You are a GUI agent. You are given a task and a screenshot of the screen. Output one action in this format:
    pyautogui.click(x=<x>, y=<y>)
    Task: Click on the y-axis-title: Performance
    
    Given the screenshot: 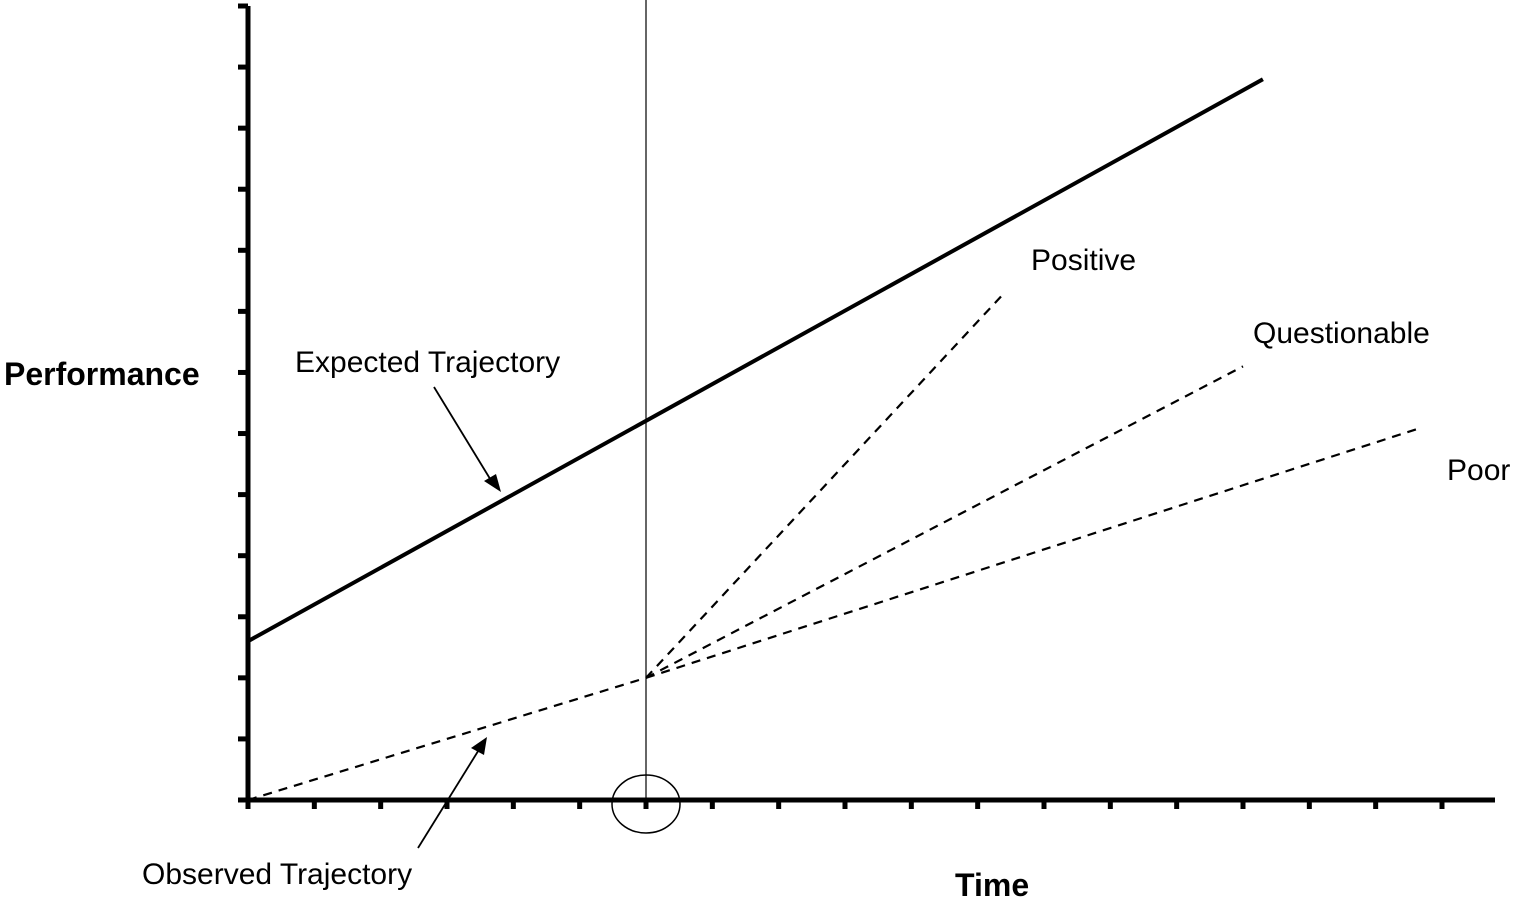 What is the action you would take?
    pyautogui.click(x=102, y=374)
    